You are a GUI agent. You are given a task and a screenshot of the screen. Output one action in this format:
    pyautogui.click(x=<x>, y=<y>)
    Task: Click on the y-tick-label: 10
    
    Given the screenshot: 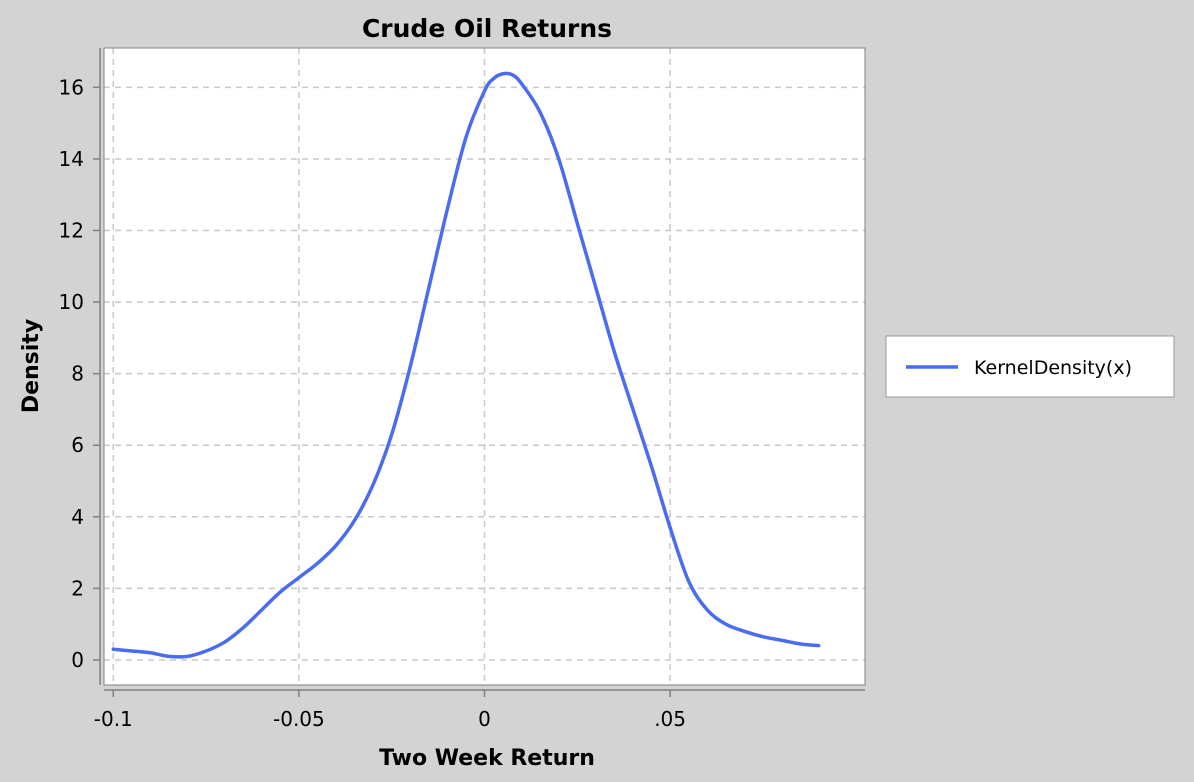 What is the action you would take?
    pyautogui.click(x=71, y=302)
    